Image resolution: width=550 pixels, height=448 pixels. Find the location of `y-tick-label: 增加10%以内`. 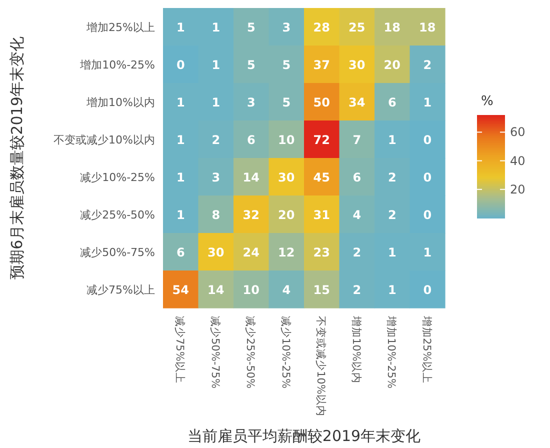

y-tick-label: 增加10%以内 is located at coordinates (120, 102).